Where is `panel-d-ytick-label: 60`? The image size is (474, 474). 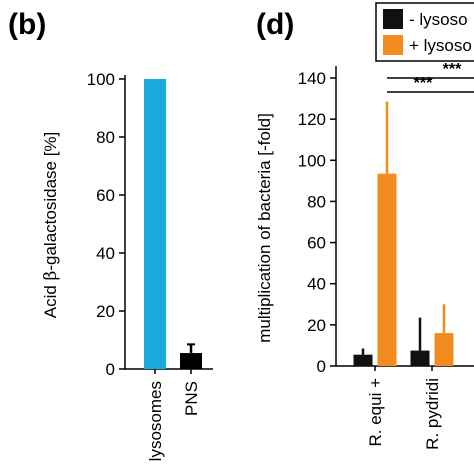 panel-d-ytick-label: 60 is located at coordinates (316, 243).